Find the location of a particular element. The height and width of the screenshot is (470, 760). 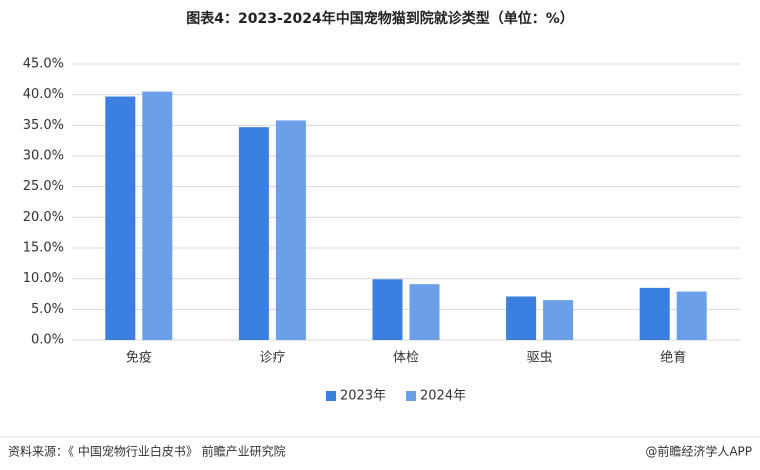

x-tick-label: 诊疗 is located at coordinates (272, 358).